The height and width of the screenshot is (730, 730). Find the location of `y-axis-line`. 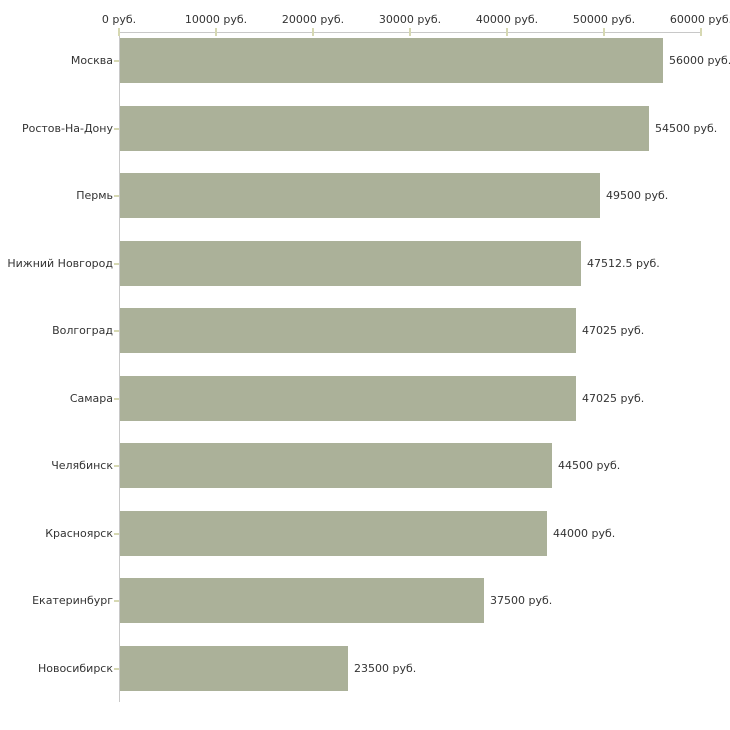

y-axis-line is located at coordinates (119, 367).